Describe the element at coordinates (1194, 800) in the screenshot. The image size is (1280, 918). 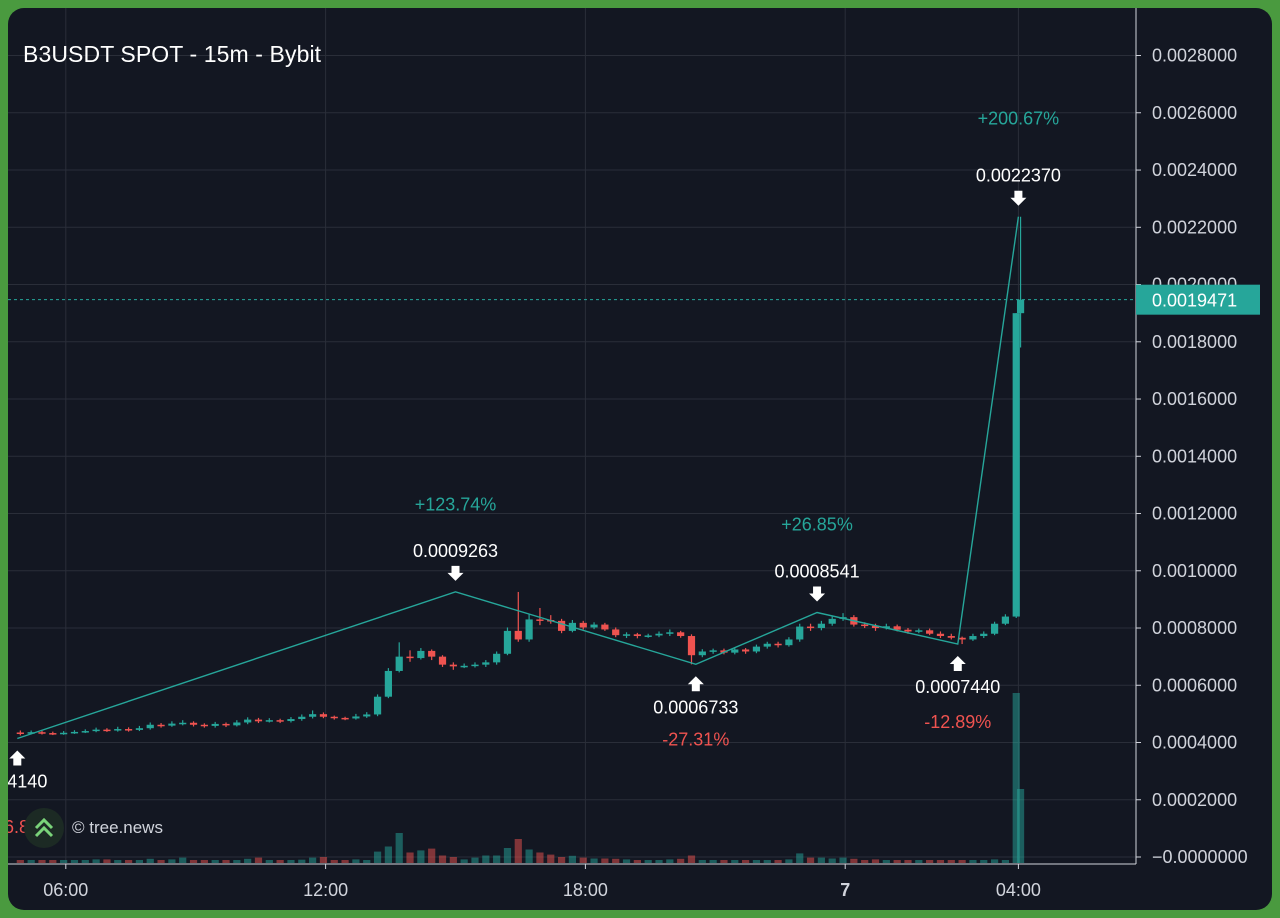
I see `y-tick-label: 0.0002000` at that location.